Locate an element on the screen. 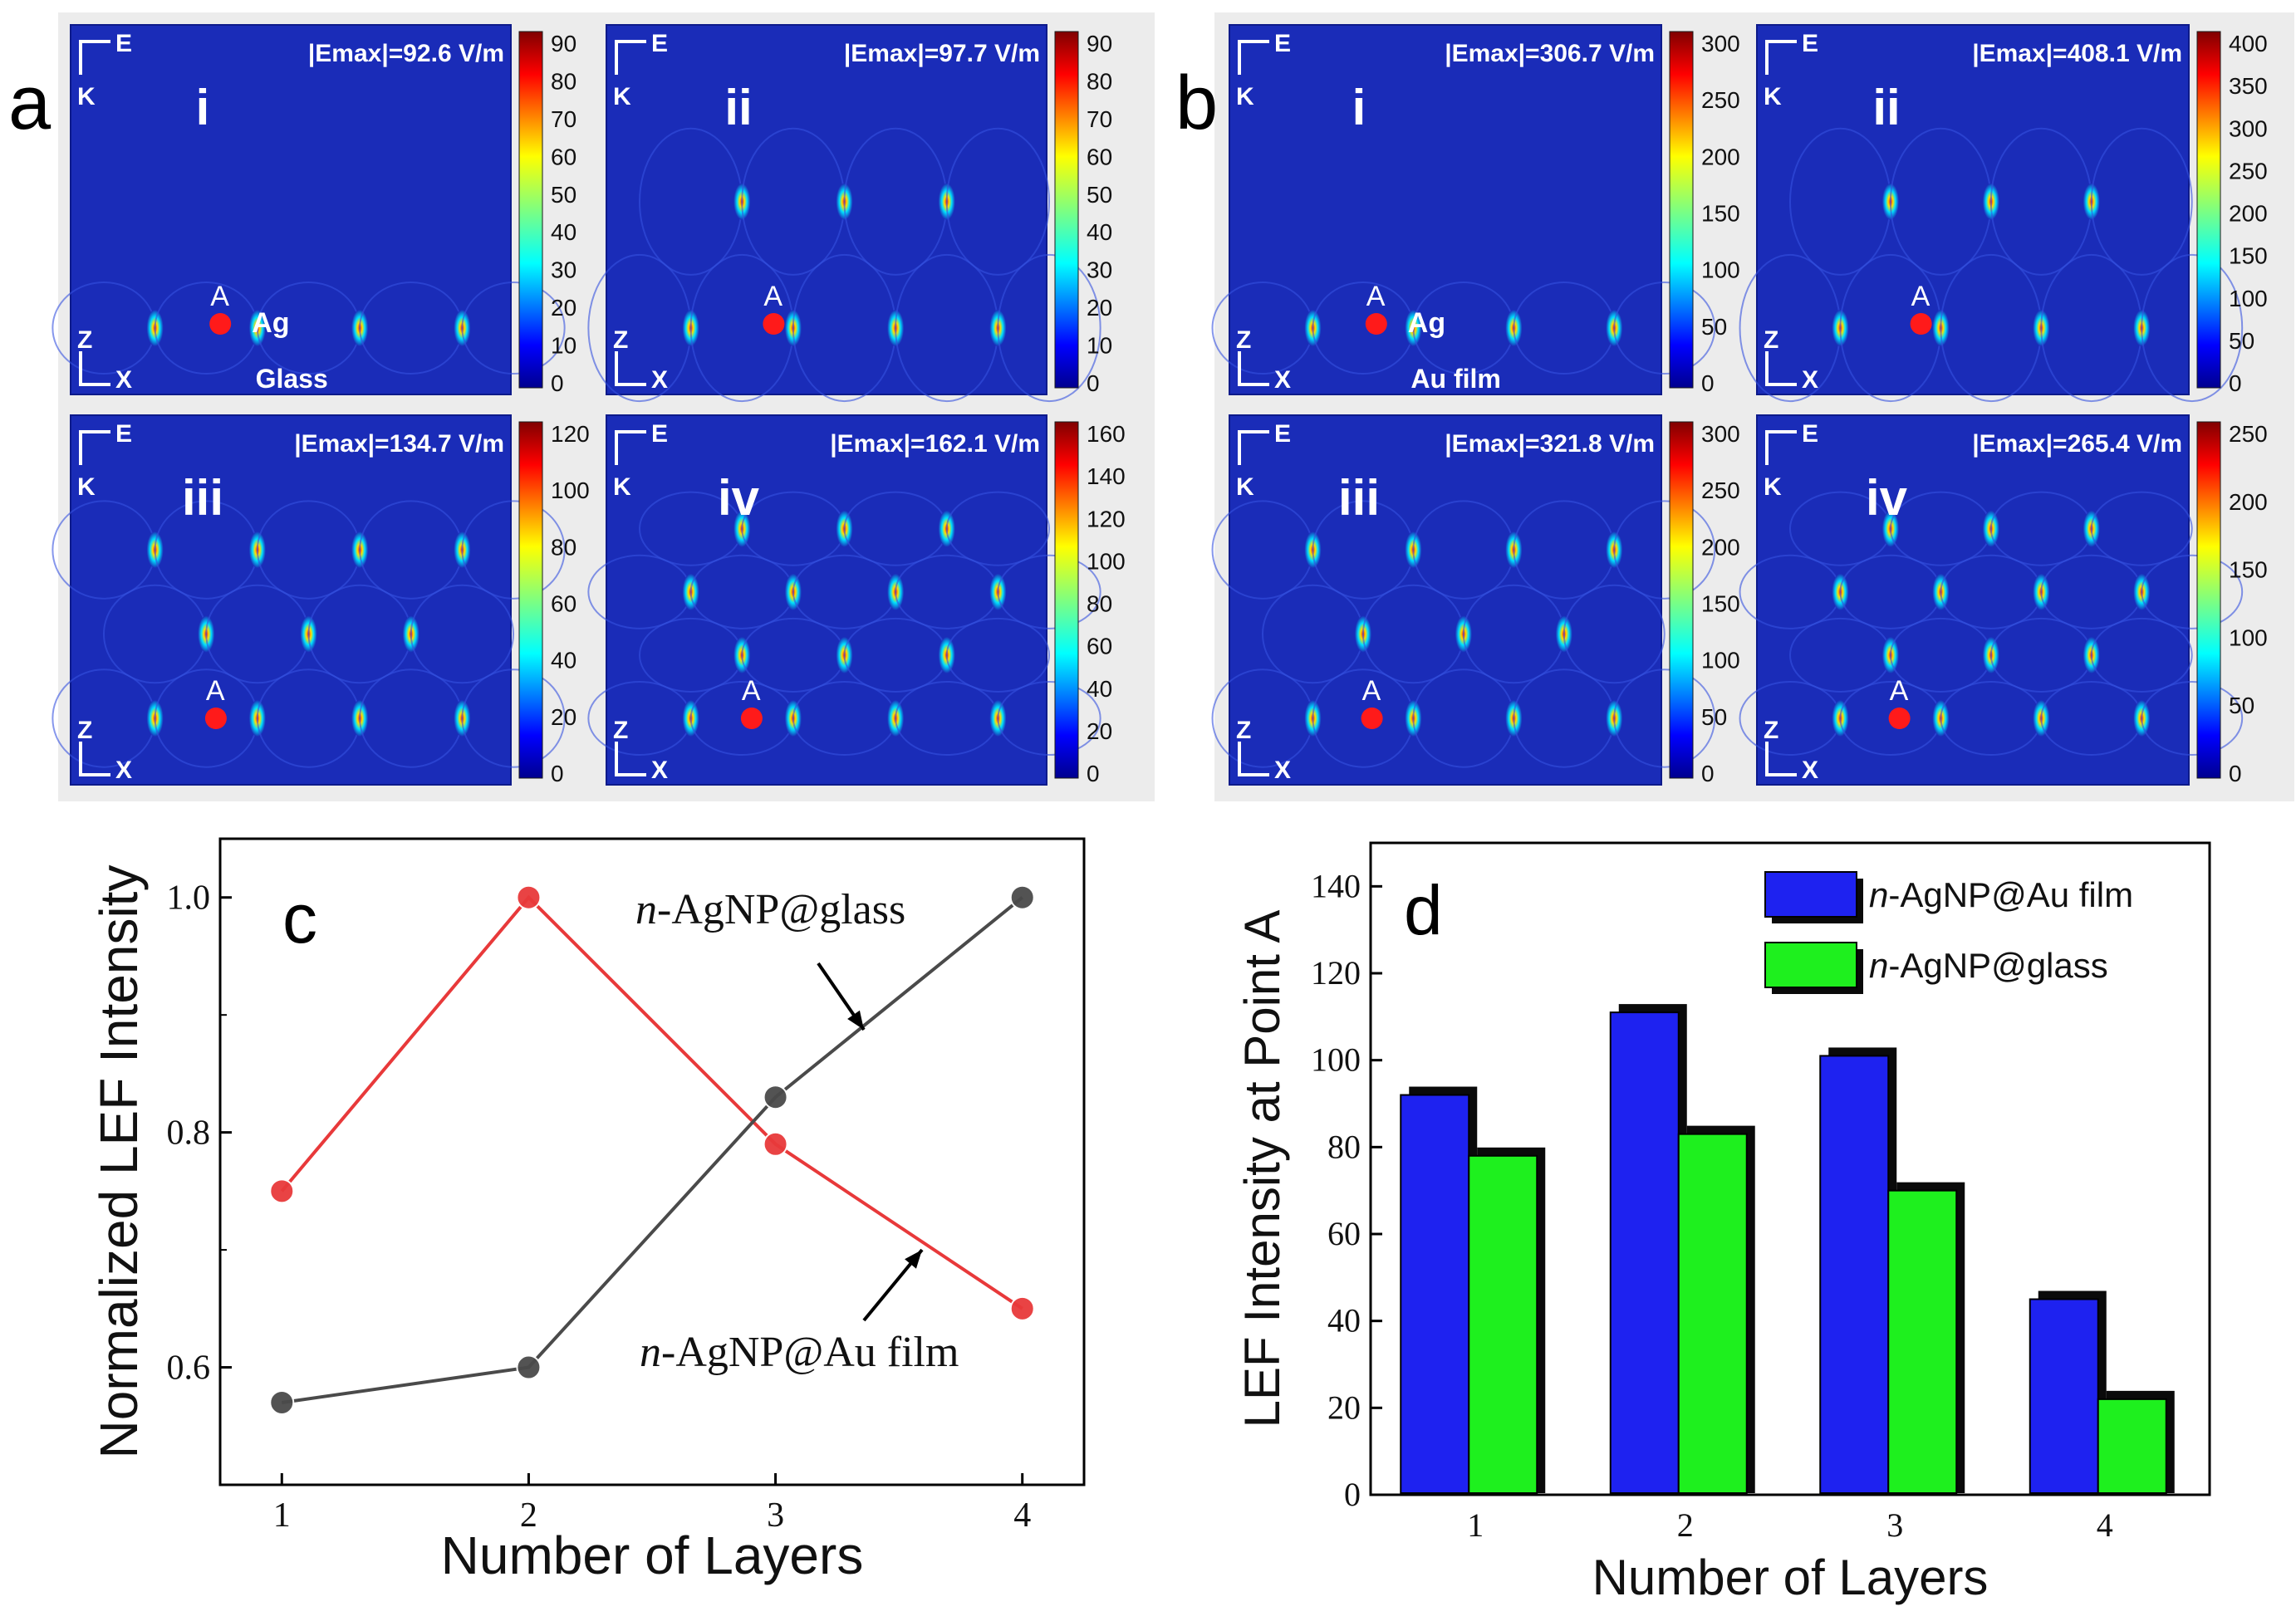 The width and height of the screenshot is (2296, 1621). chart-c-arrow-head is located at coordinates (855, 1020).